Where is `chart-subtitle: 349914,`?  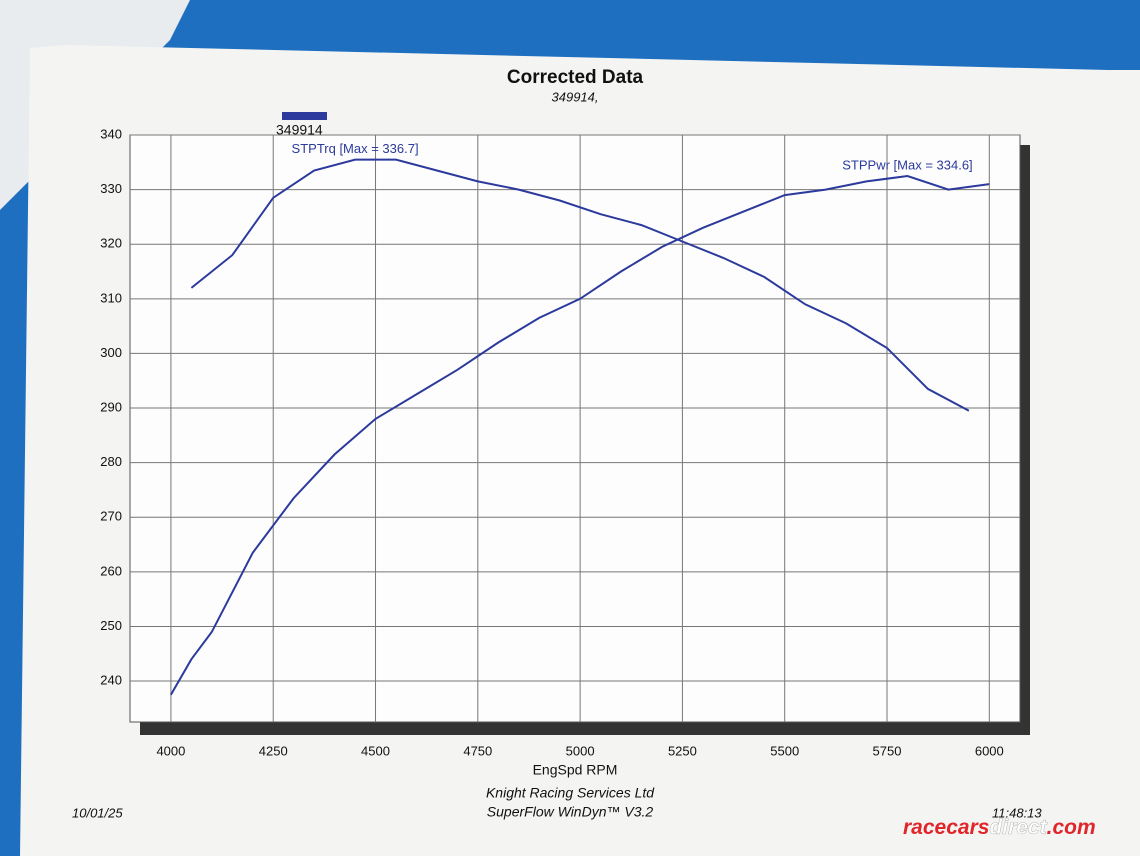 chart-subtitle: 349914, is located at coordinates (575, 96).